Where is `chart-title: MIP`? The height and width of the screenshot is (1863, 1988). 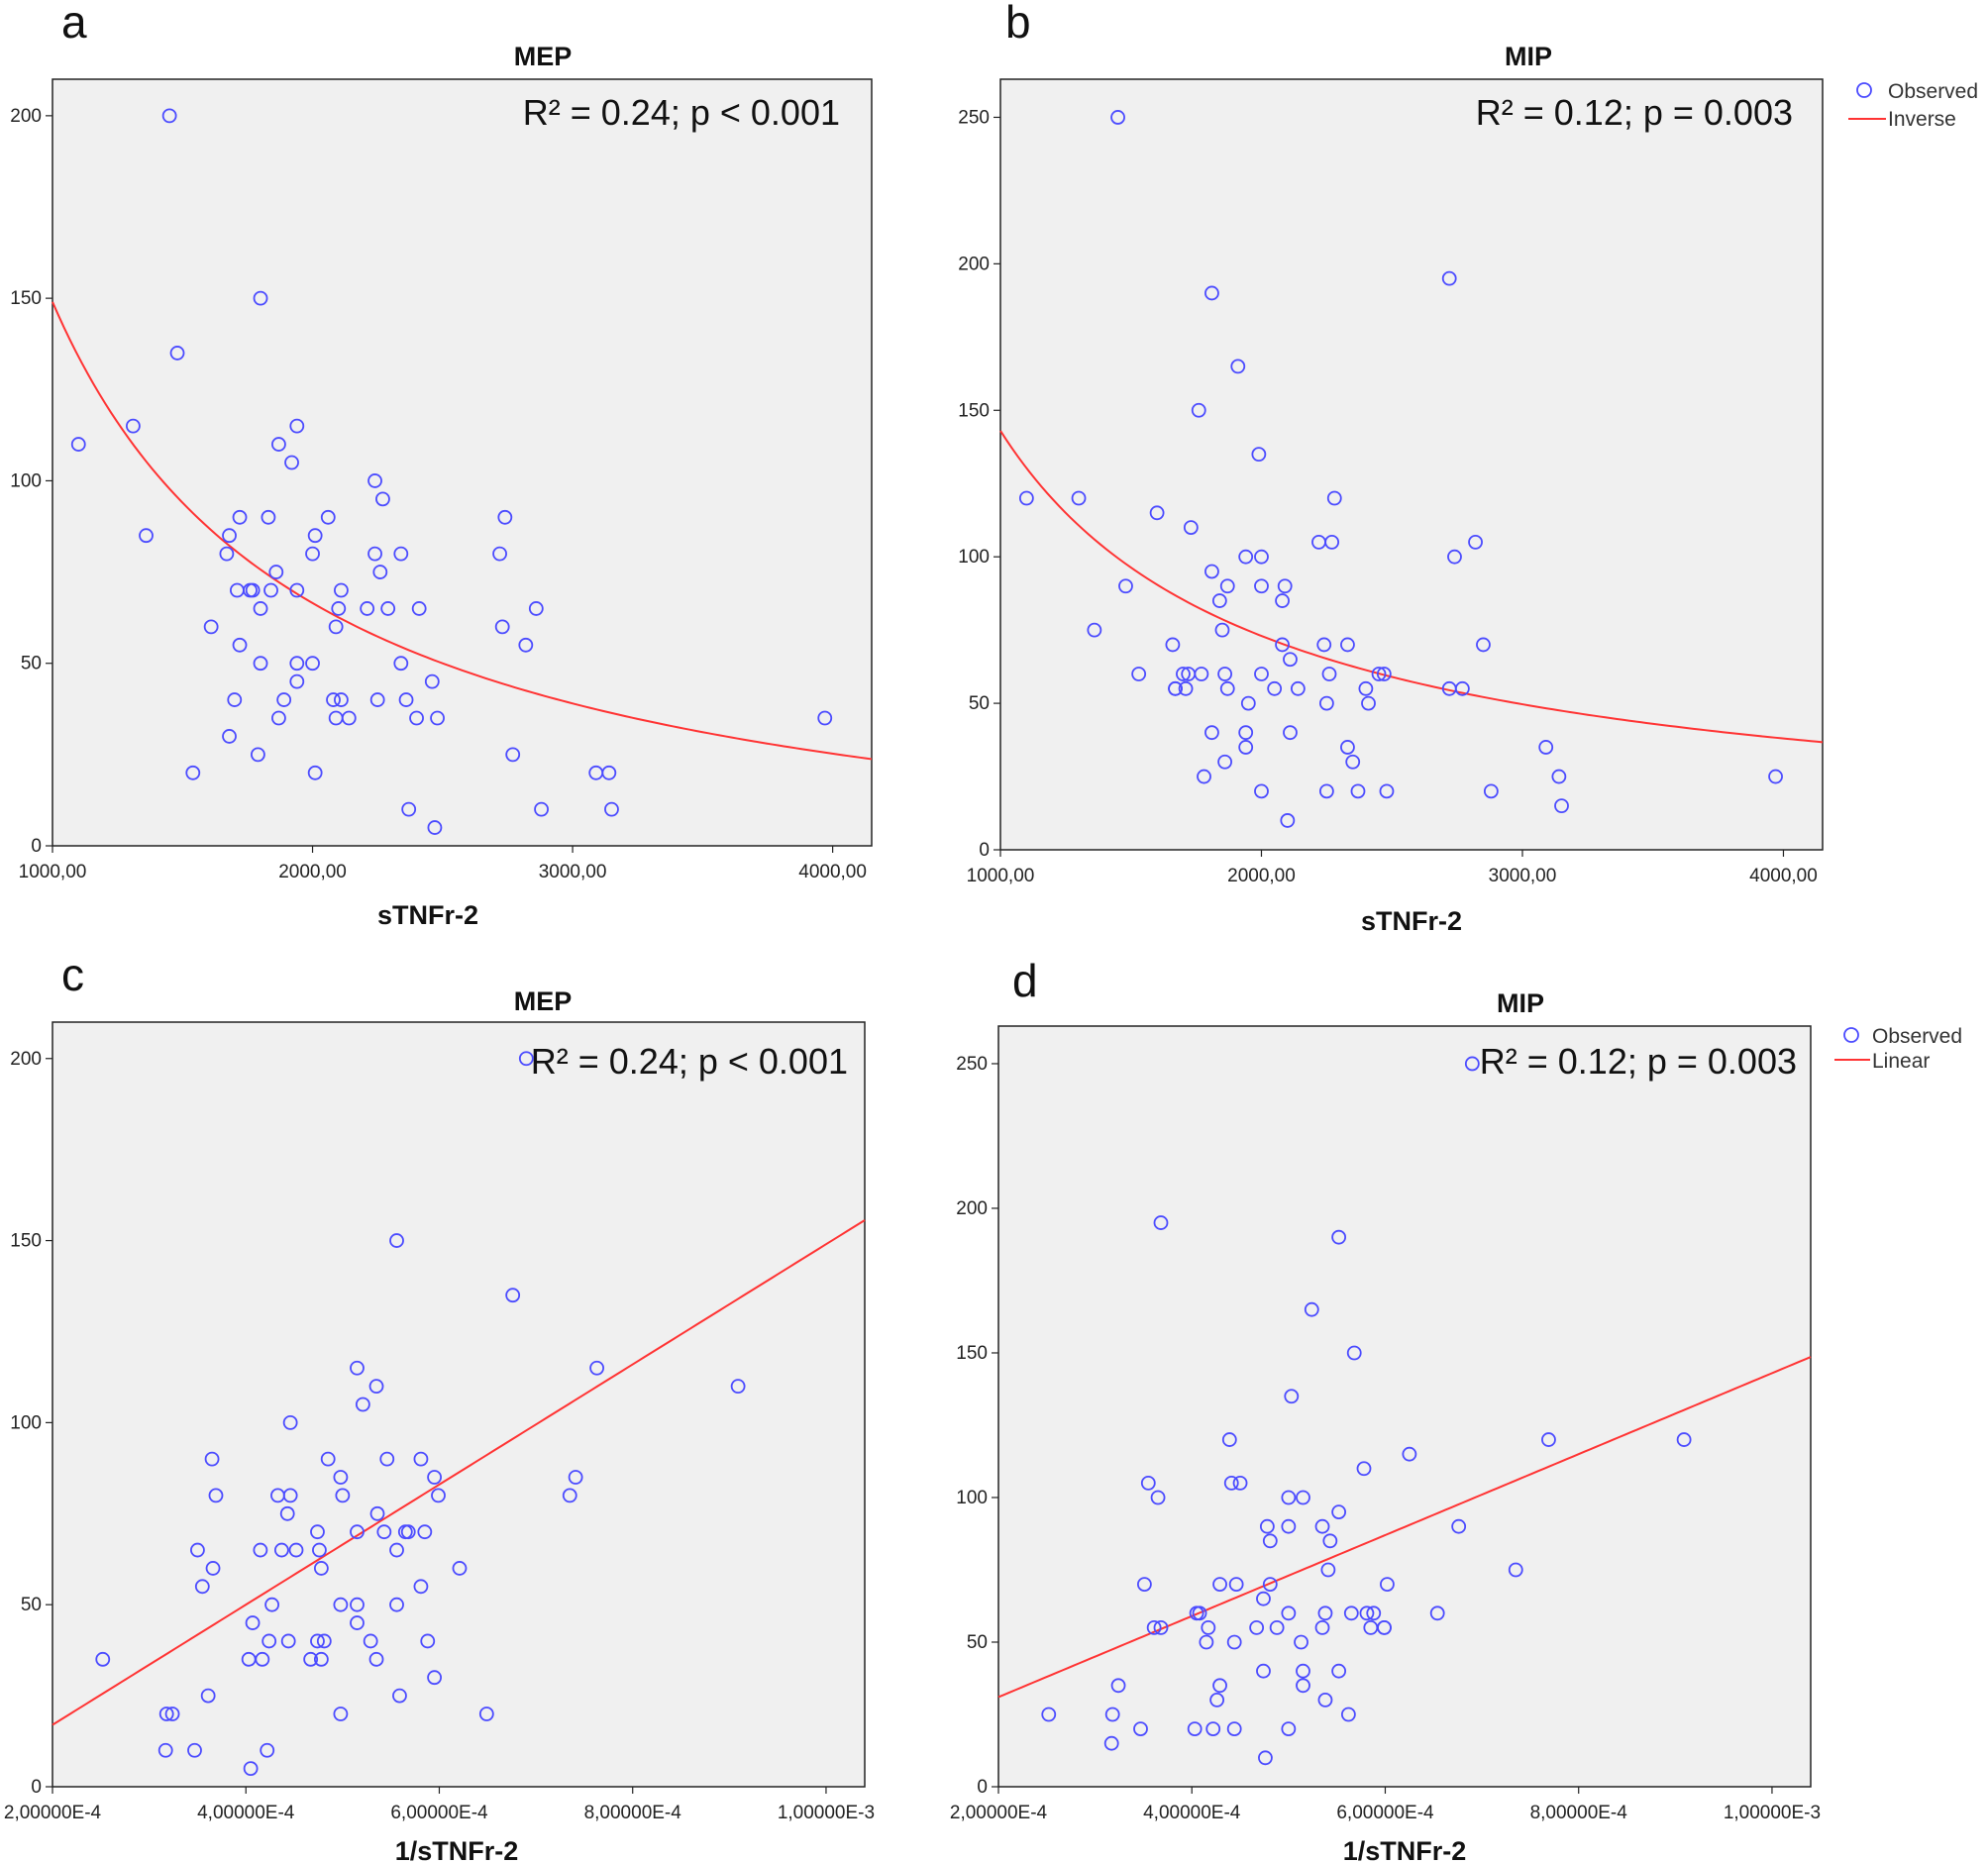
chart-title: MIP is located at coordinates (1528, 56).